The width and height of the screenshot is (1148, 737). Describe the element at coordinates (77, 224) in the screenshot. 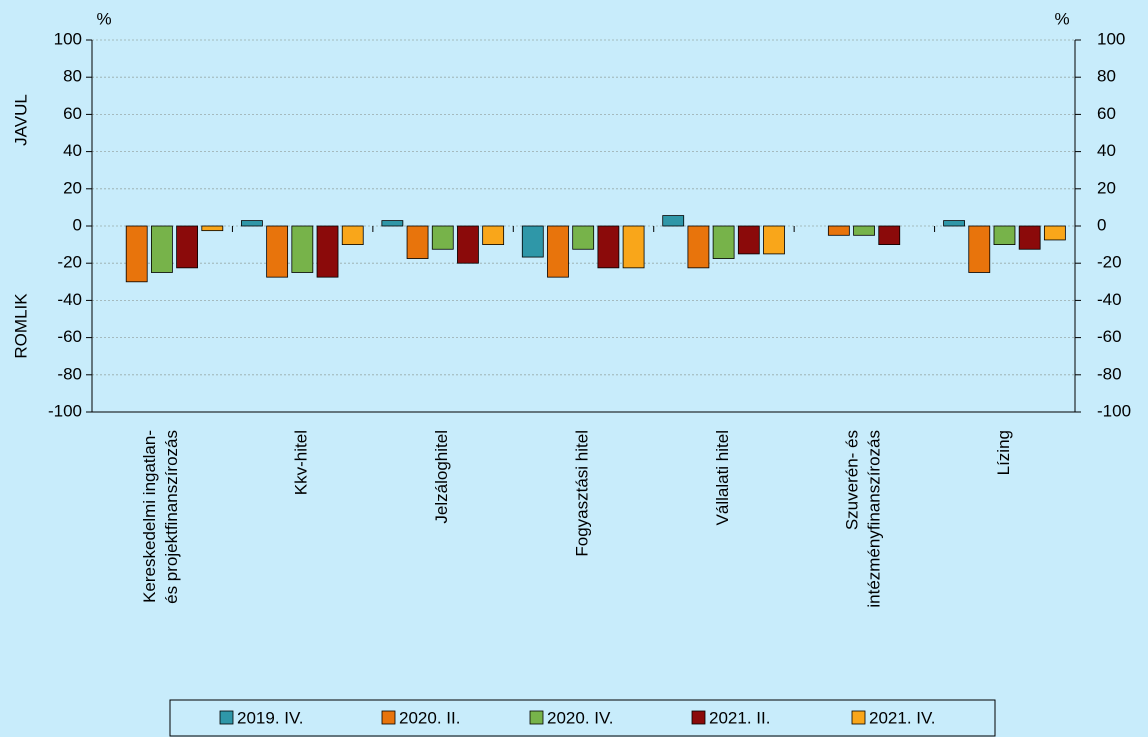

I see `y-tick-label: 0` at that location.